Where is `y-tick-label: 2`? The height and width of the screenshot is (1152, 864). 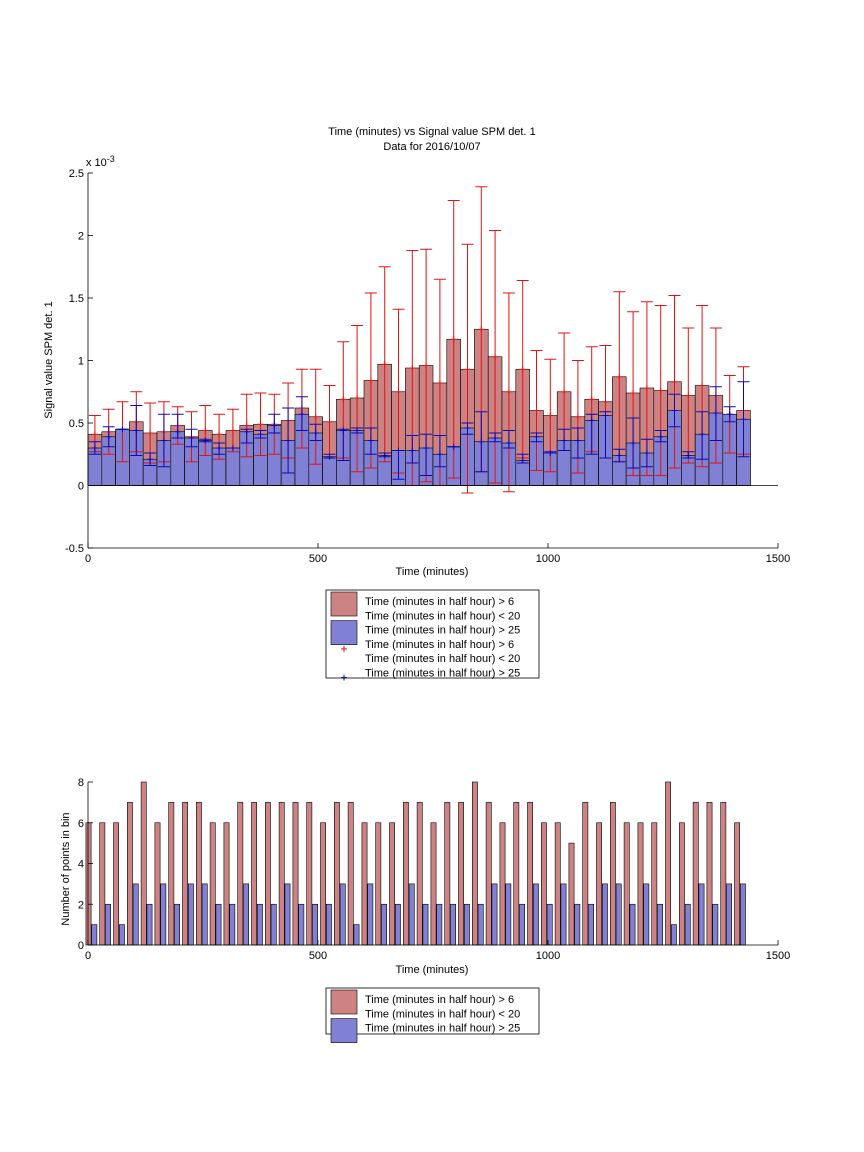 y-tick-label: 2 is located at coordinates (81, 237).